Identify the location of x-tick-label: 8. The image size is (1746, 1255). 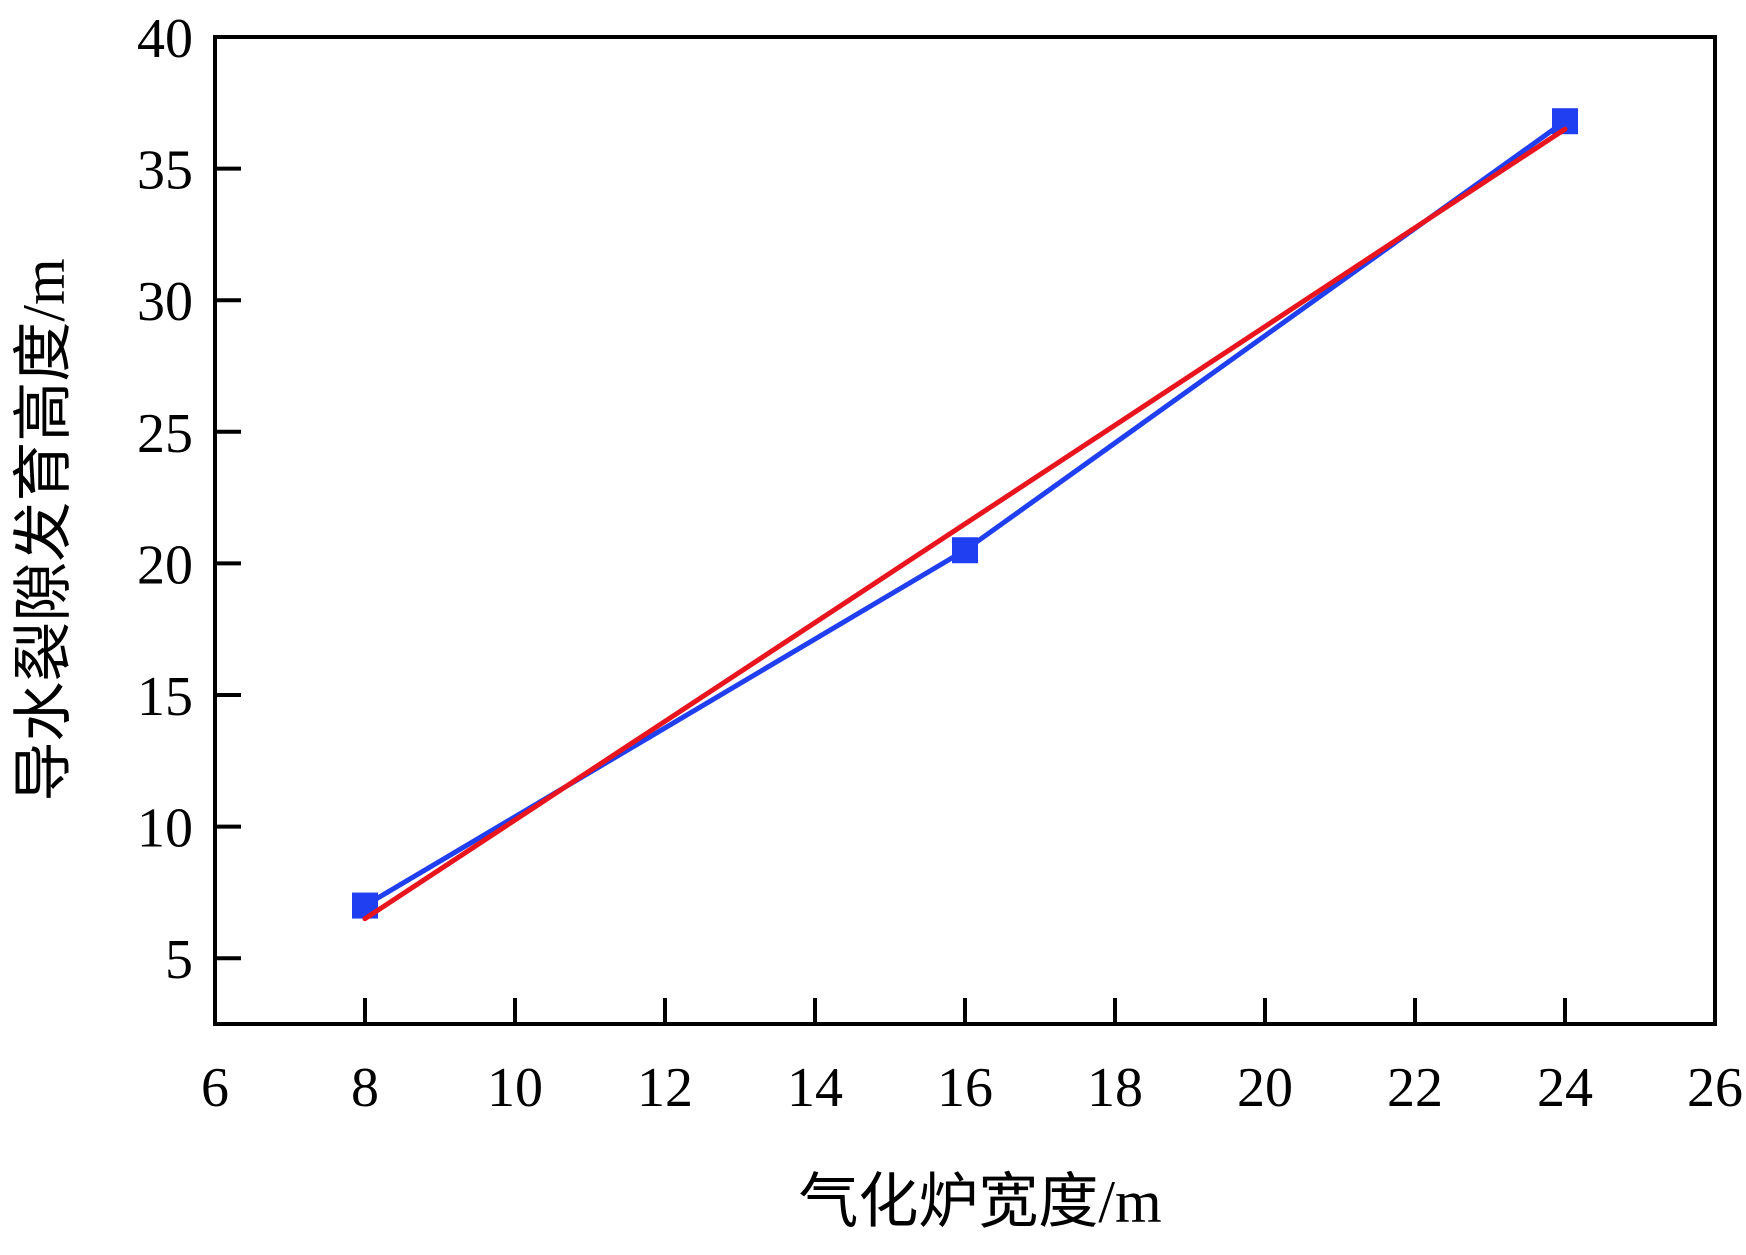
(365, 1088).